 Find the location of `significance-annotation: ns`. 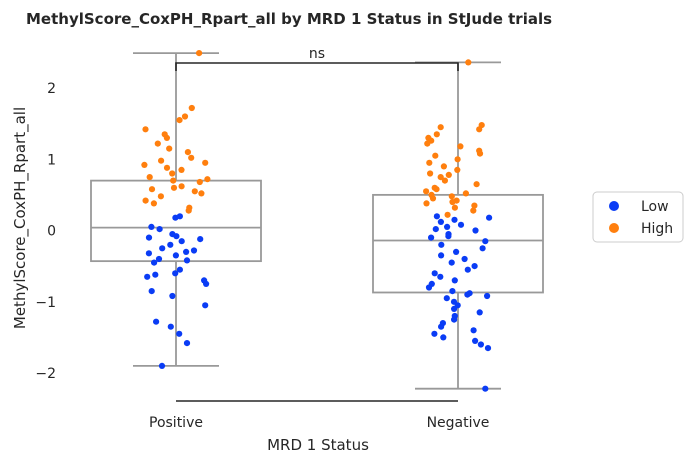

significance-annotation: ns is located at coordinates (317, 58).